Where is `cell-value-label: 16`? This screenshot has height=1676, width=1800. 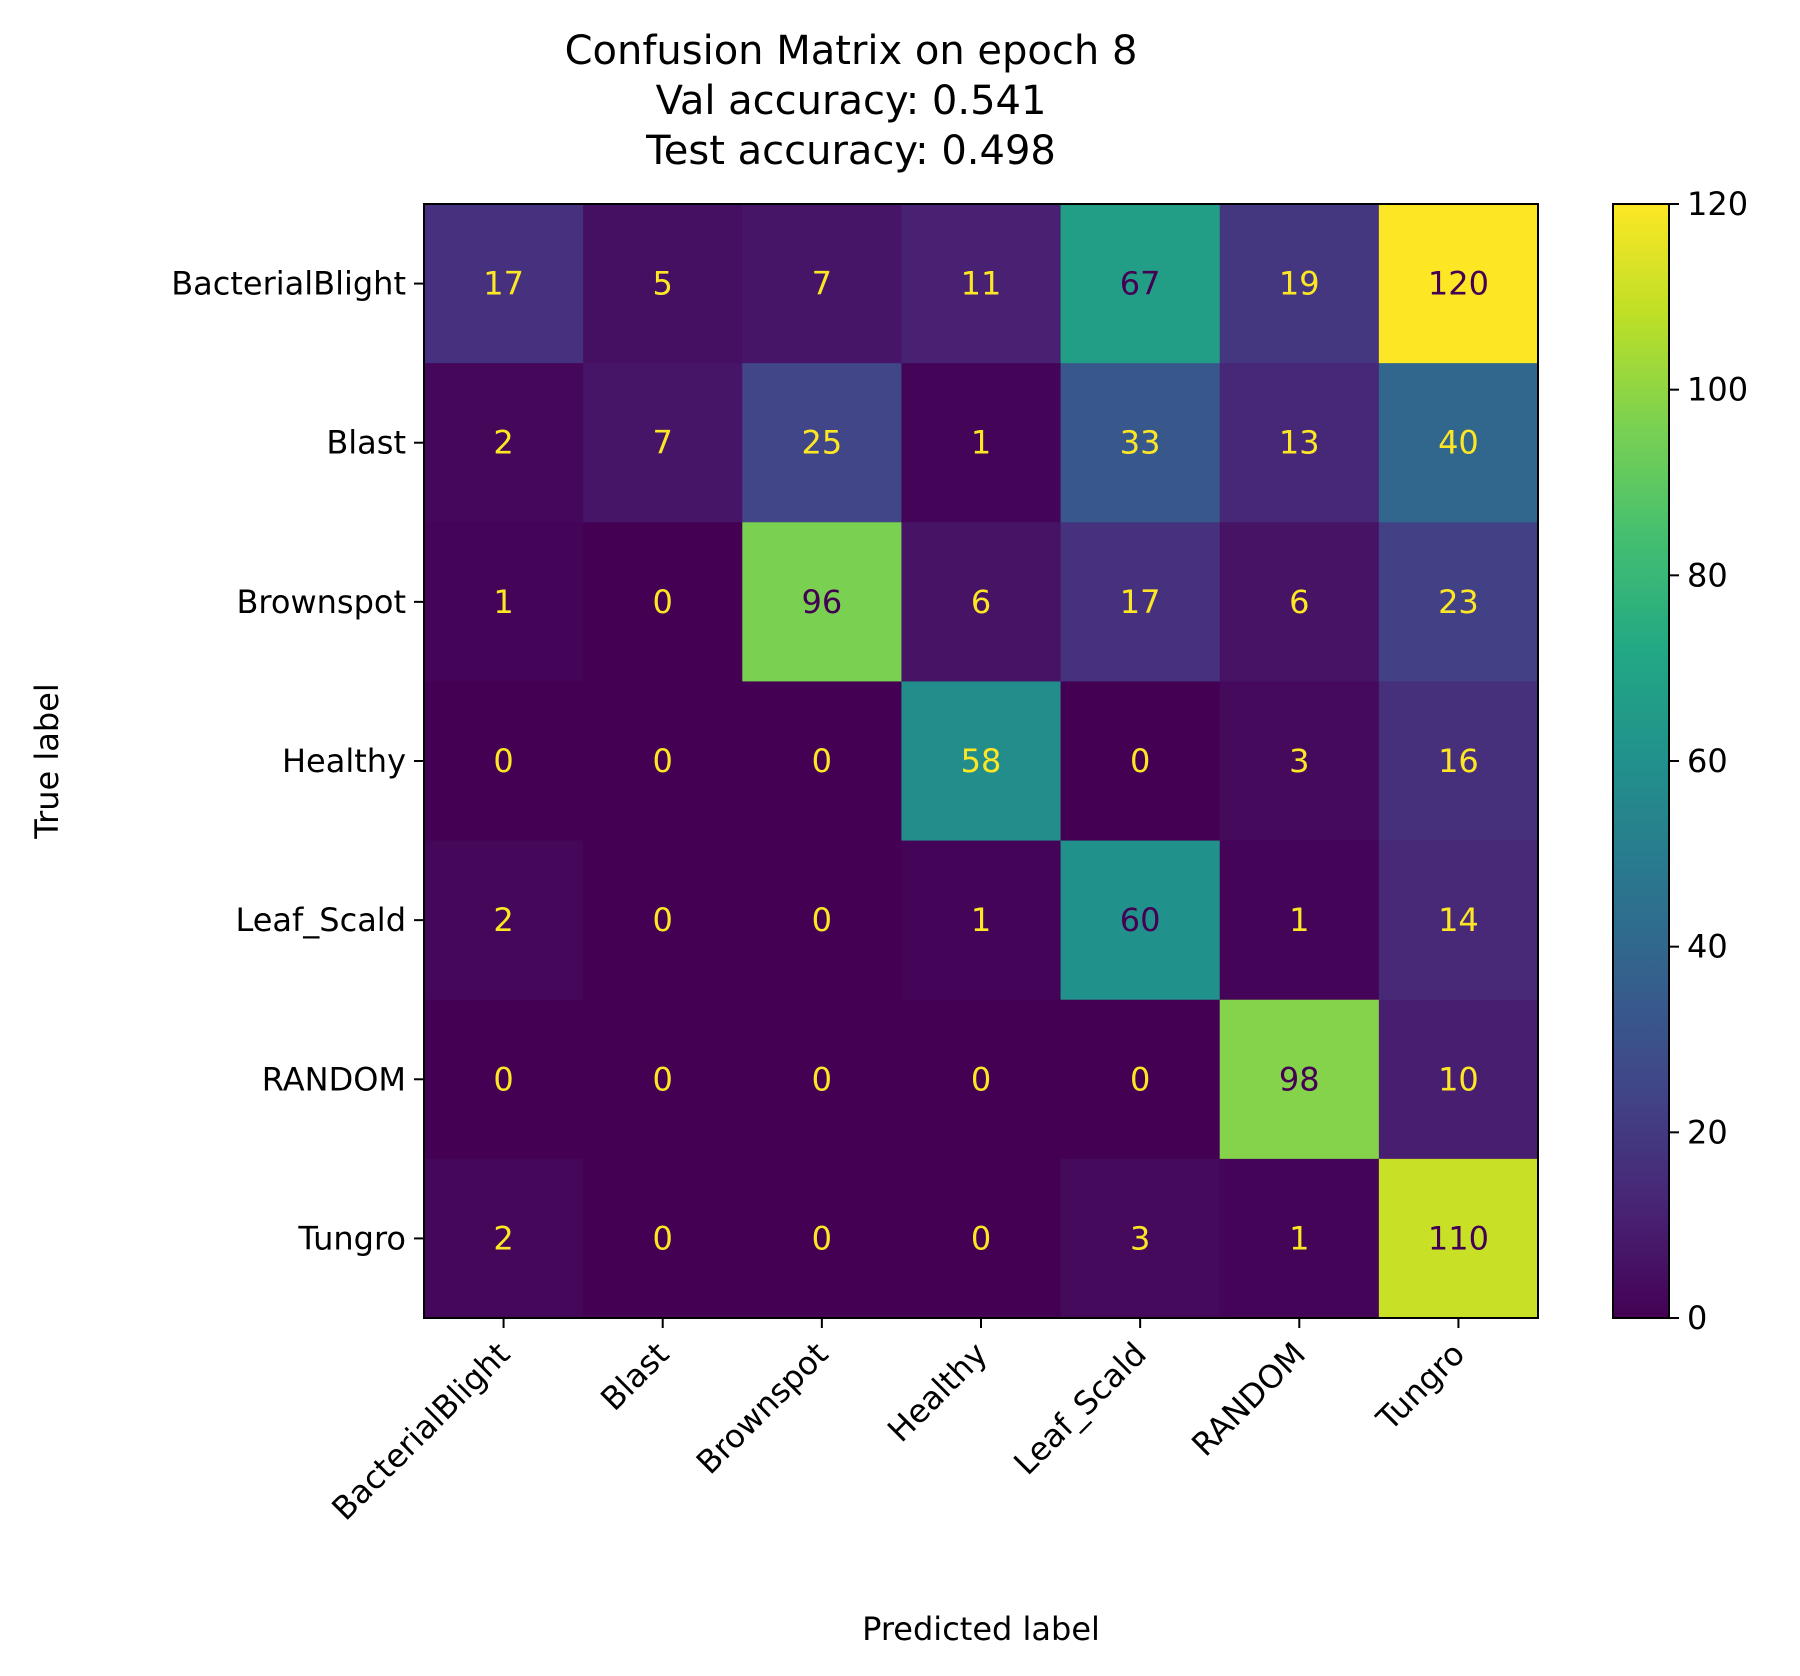 cell-value-label: 16 is located at coordinates (1458, 761).